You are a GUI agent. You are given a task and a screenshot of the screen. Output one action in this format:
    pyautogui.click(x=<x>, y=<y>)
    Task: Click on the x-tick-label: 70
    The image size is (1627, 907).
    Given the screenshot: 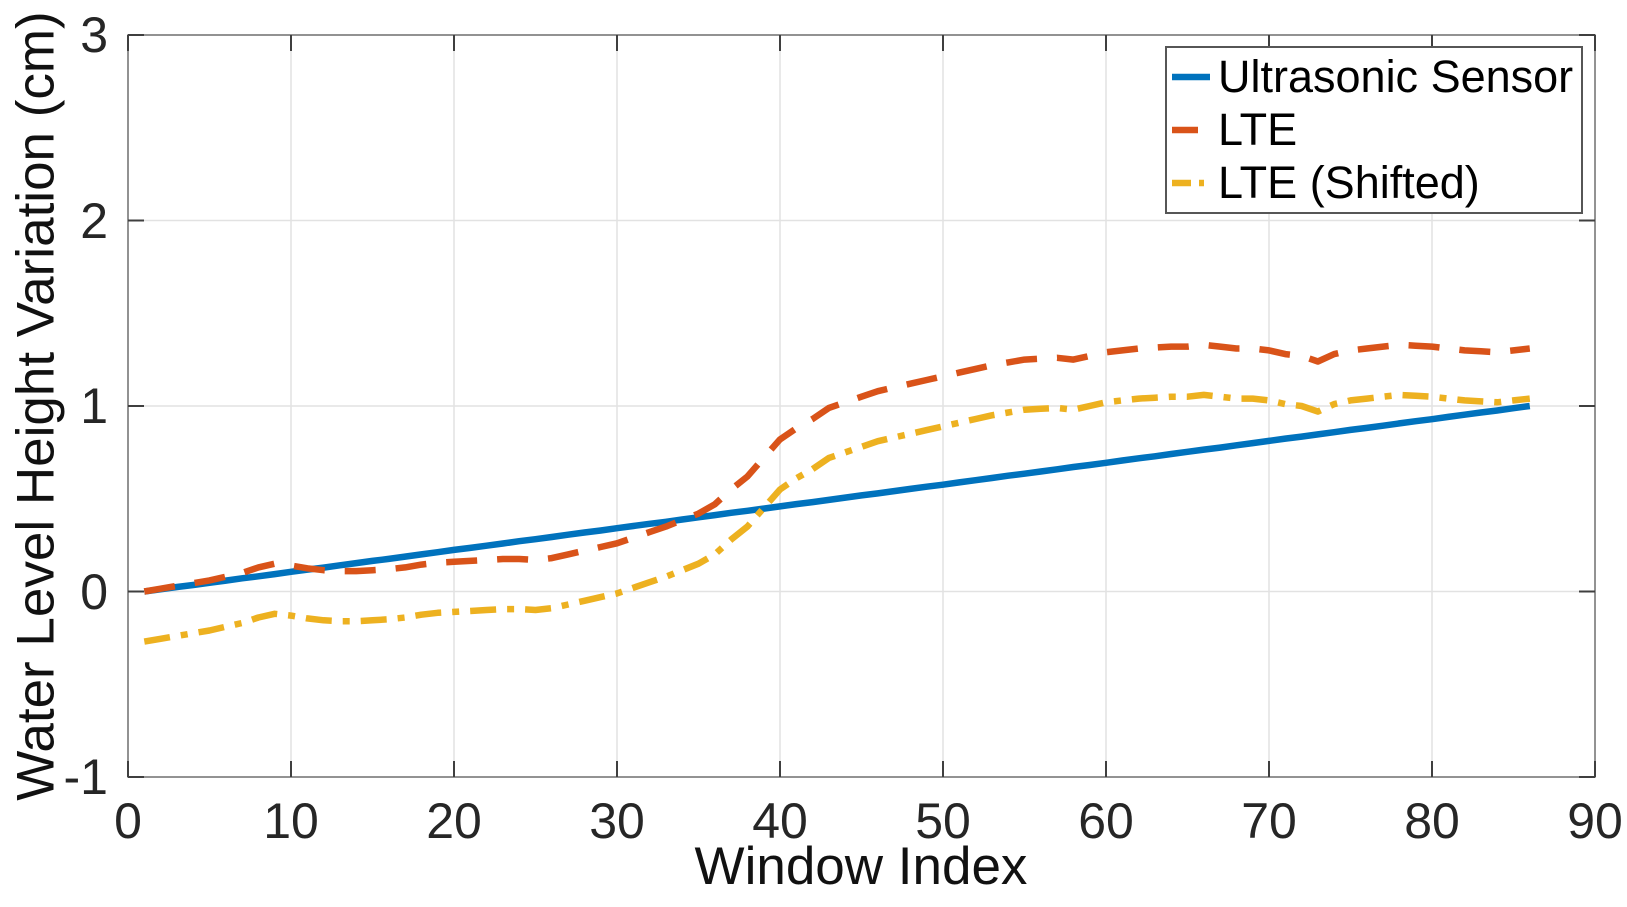 What is the action you would take?
    pyautogui.click(x=1269, y=821)
    